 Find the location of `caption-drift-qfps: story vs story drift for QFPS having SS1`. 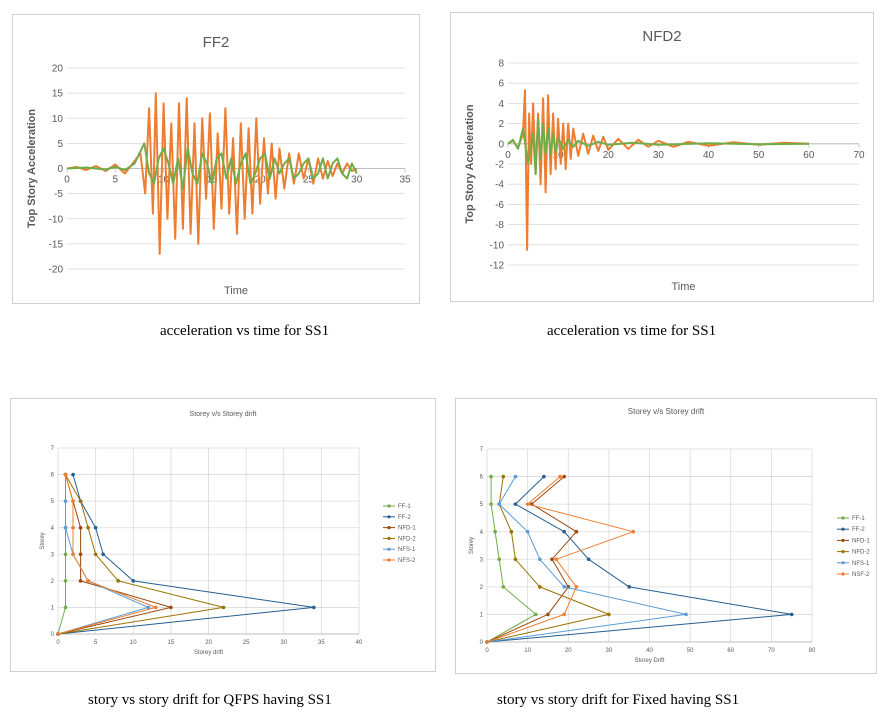

caption-drift-qfps: story vs story drift for QFPS having SS1 is located at coordinates (210, 700).